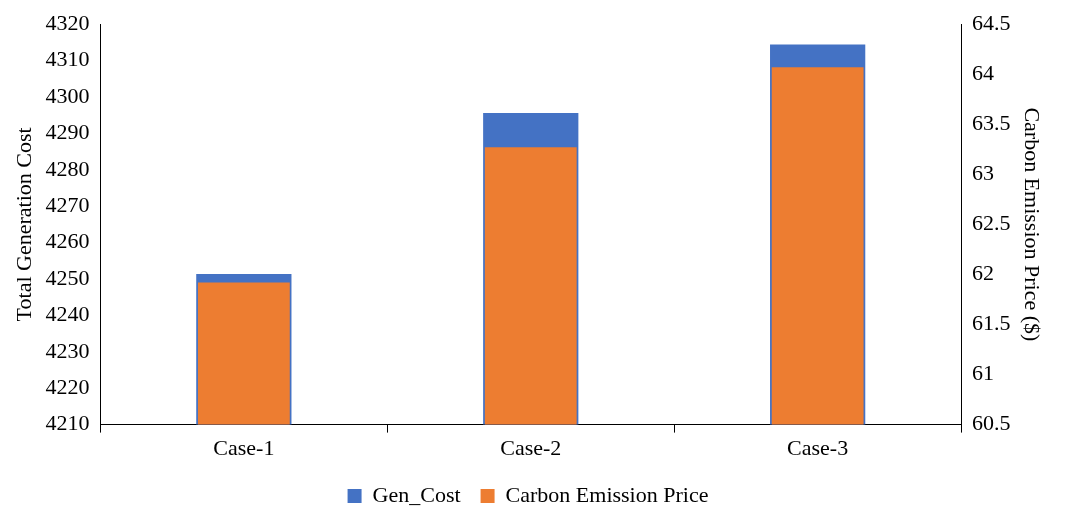  Describe the element at coordinates (818, 447) in the screenshot. I see `x-tick-label: Case-3` at that location.